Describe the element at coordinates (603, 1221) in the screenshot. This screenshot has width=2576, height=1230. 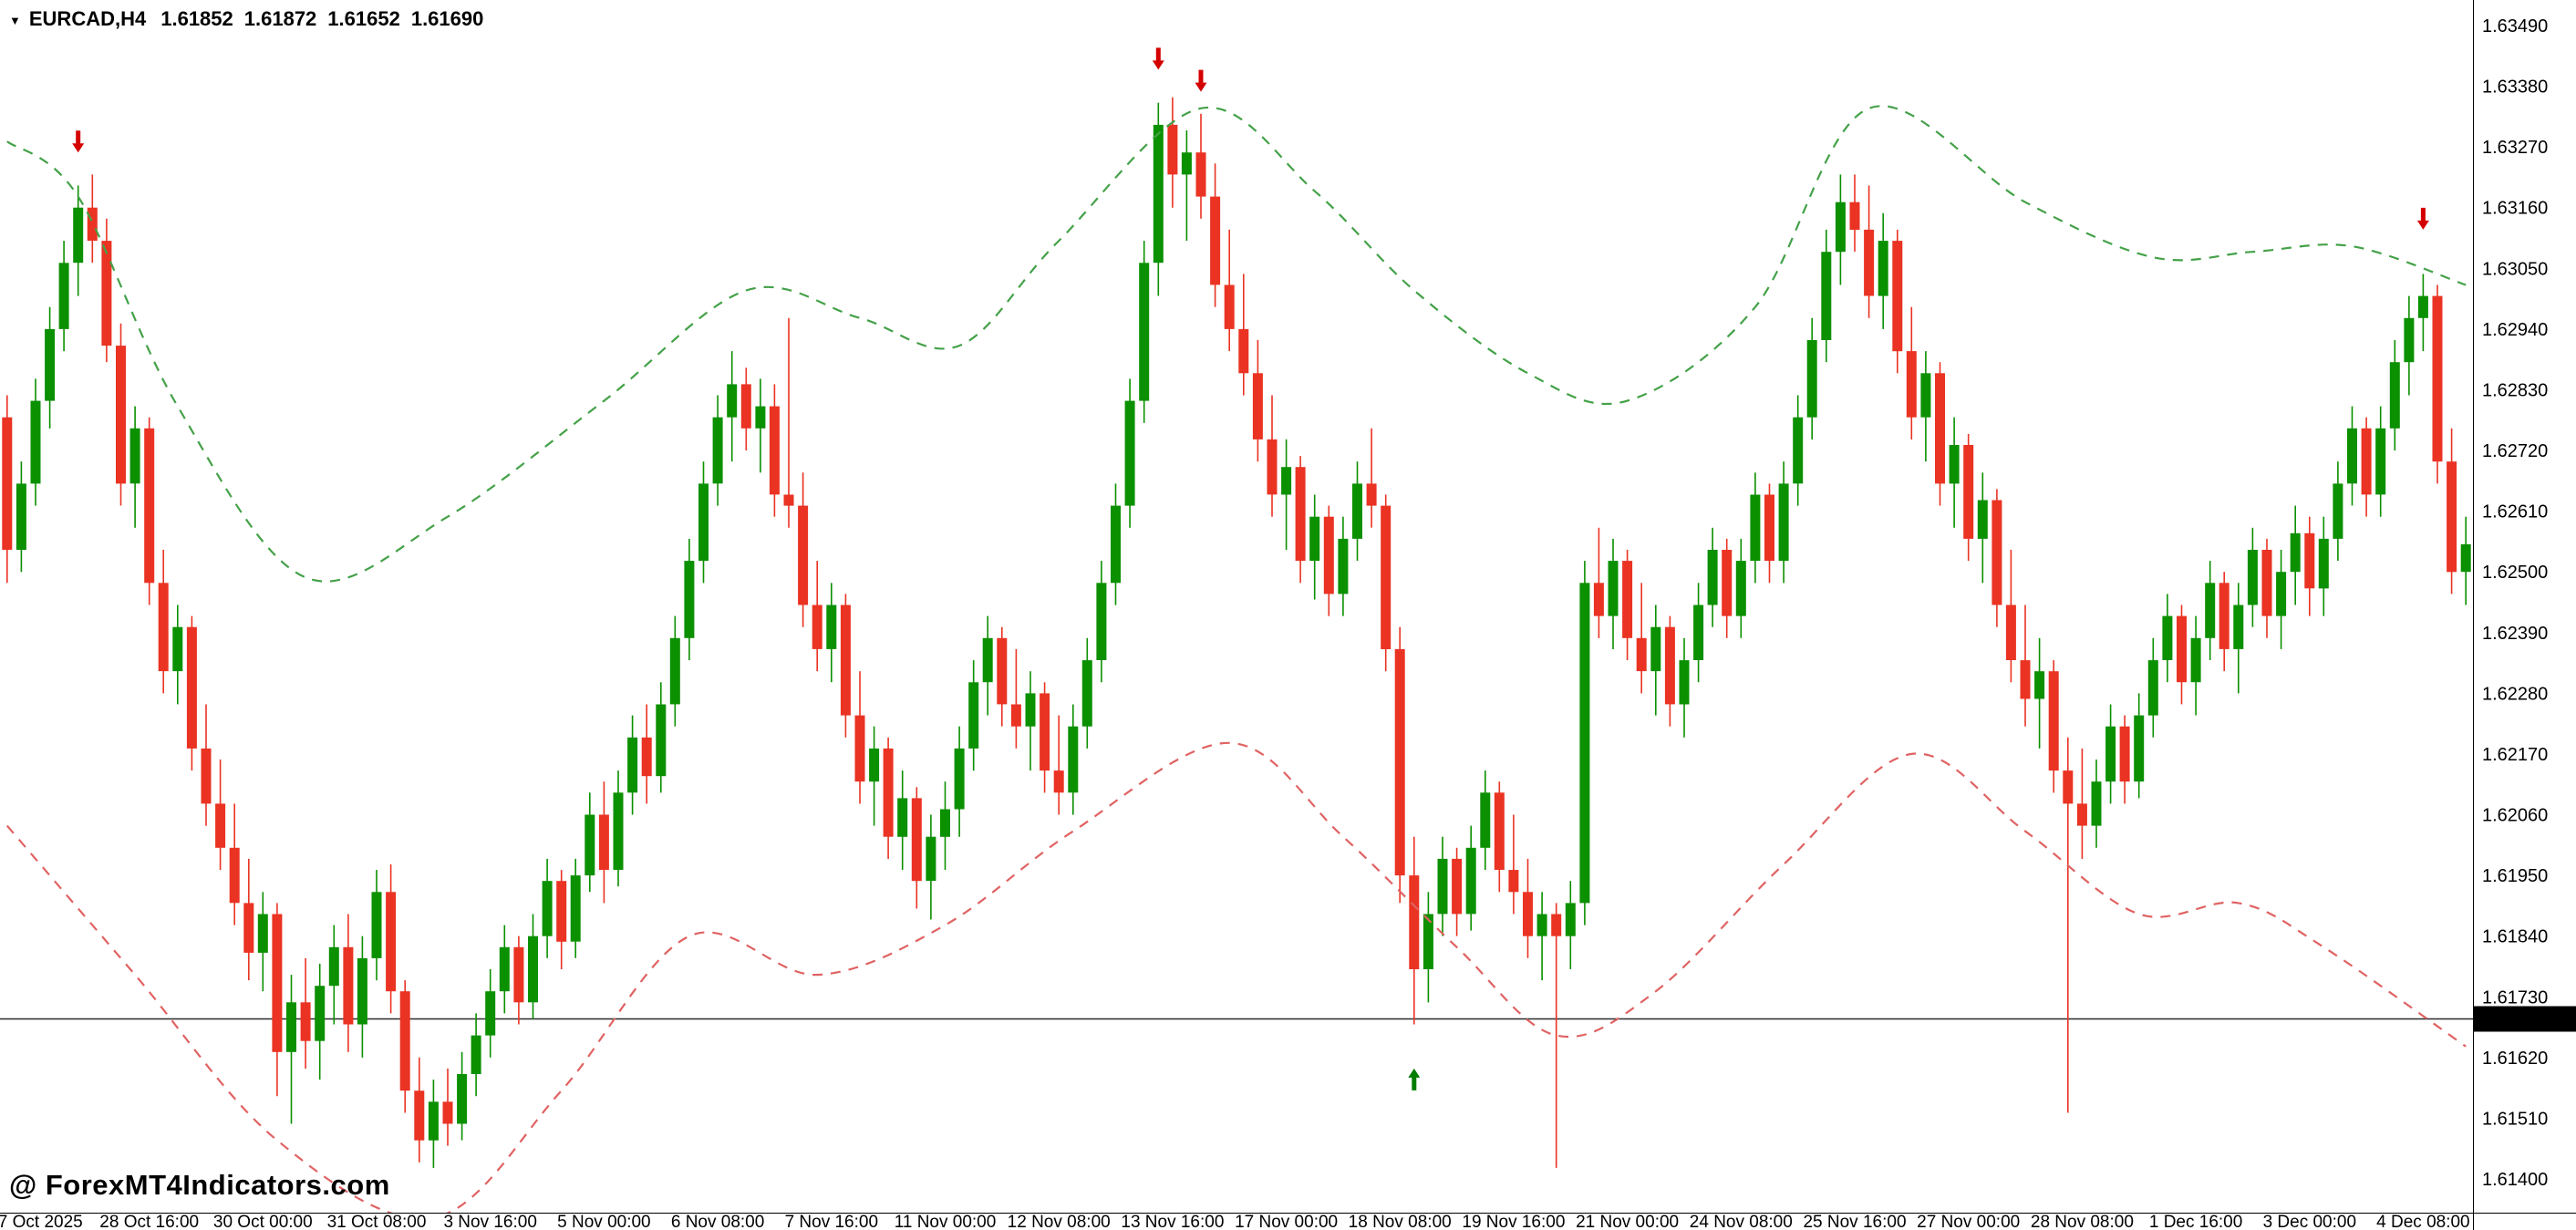
I see `time-axis-label: 5 Nov 00:00` at that location.